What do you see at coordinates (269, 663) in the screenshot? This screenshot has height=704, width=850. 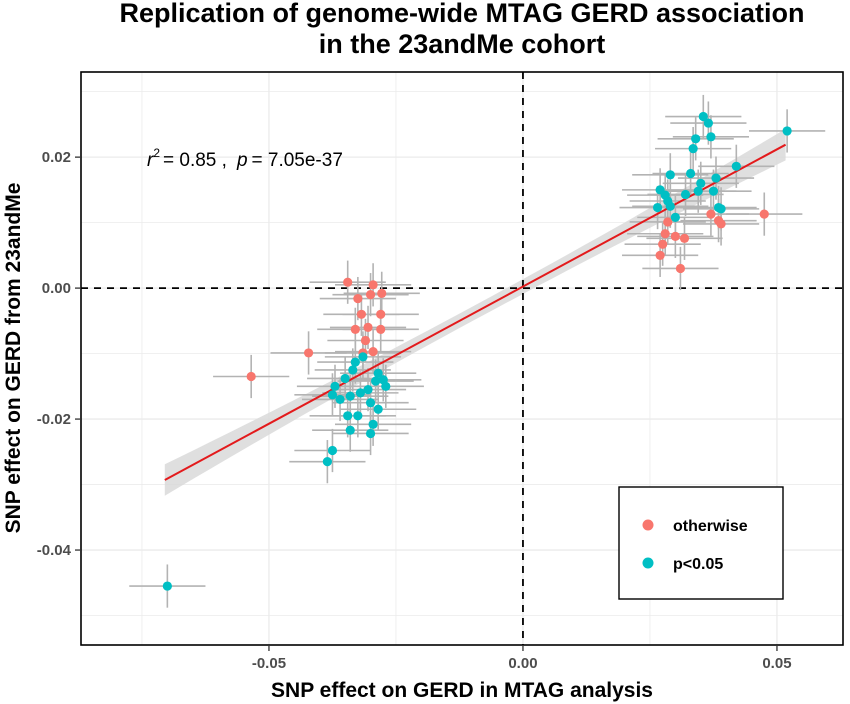 I see `x-tick-label: -0.05` at bounding box center [269, 663].